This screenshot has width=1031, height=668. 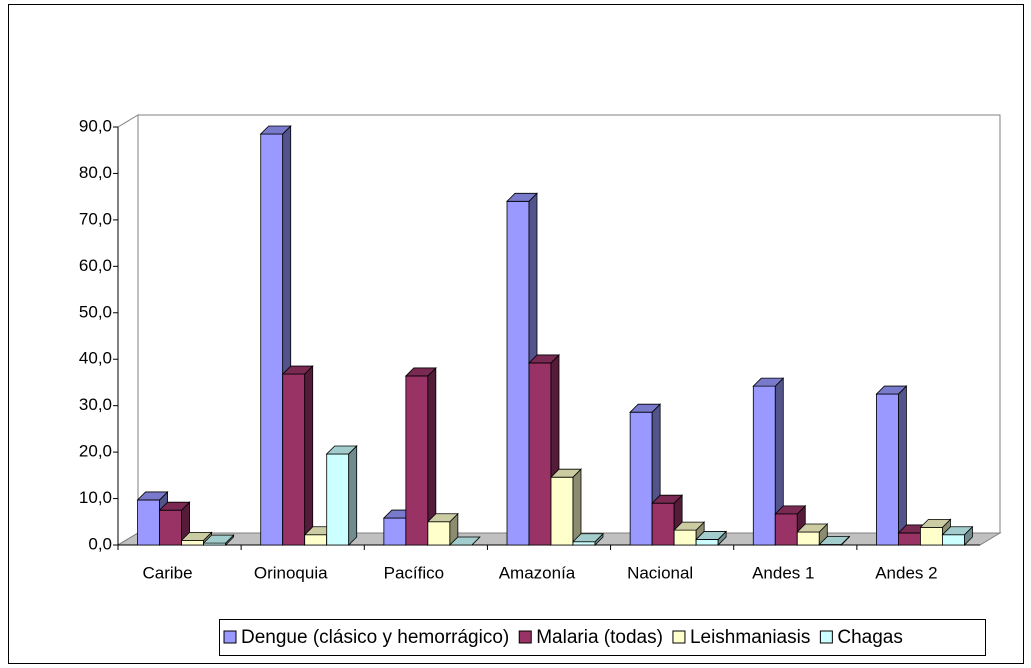 I want to click on y-tick-label: 70,0, so click(x=95, y=218).